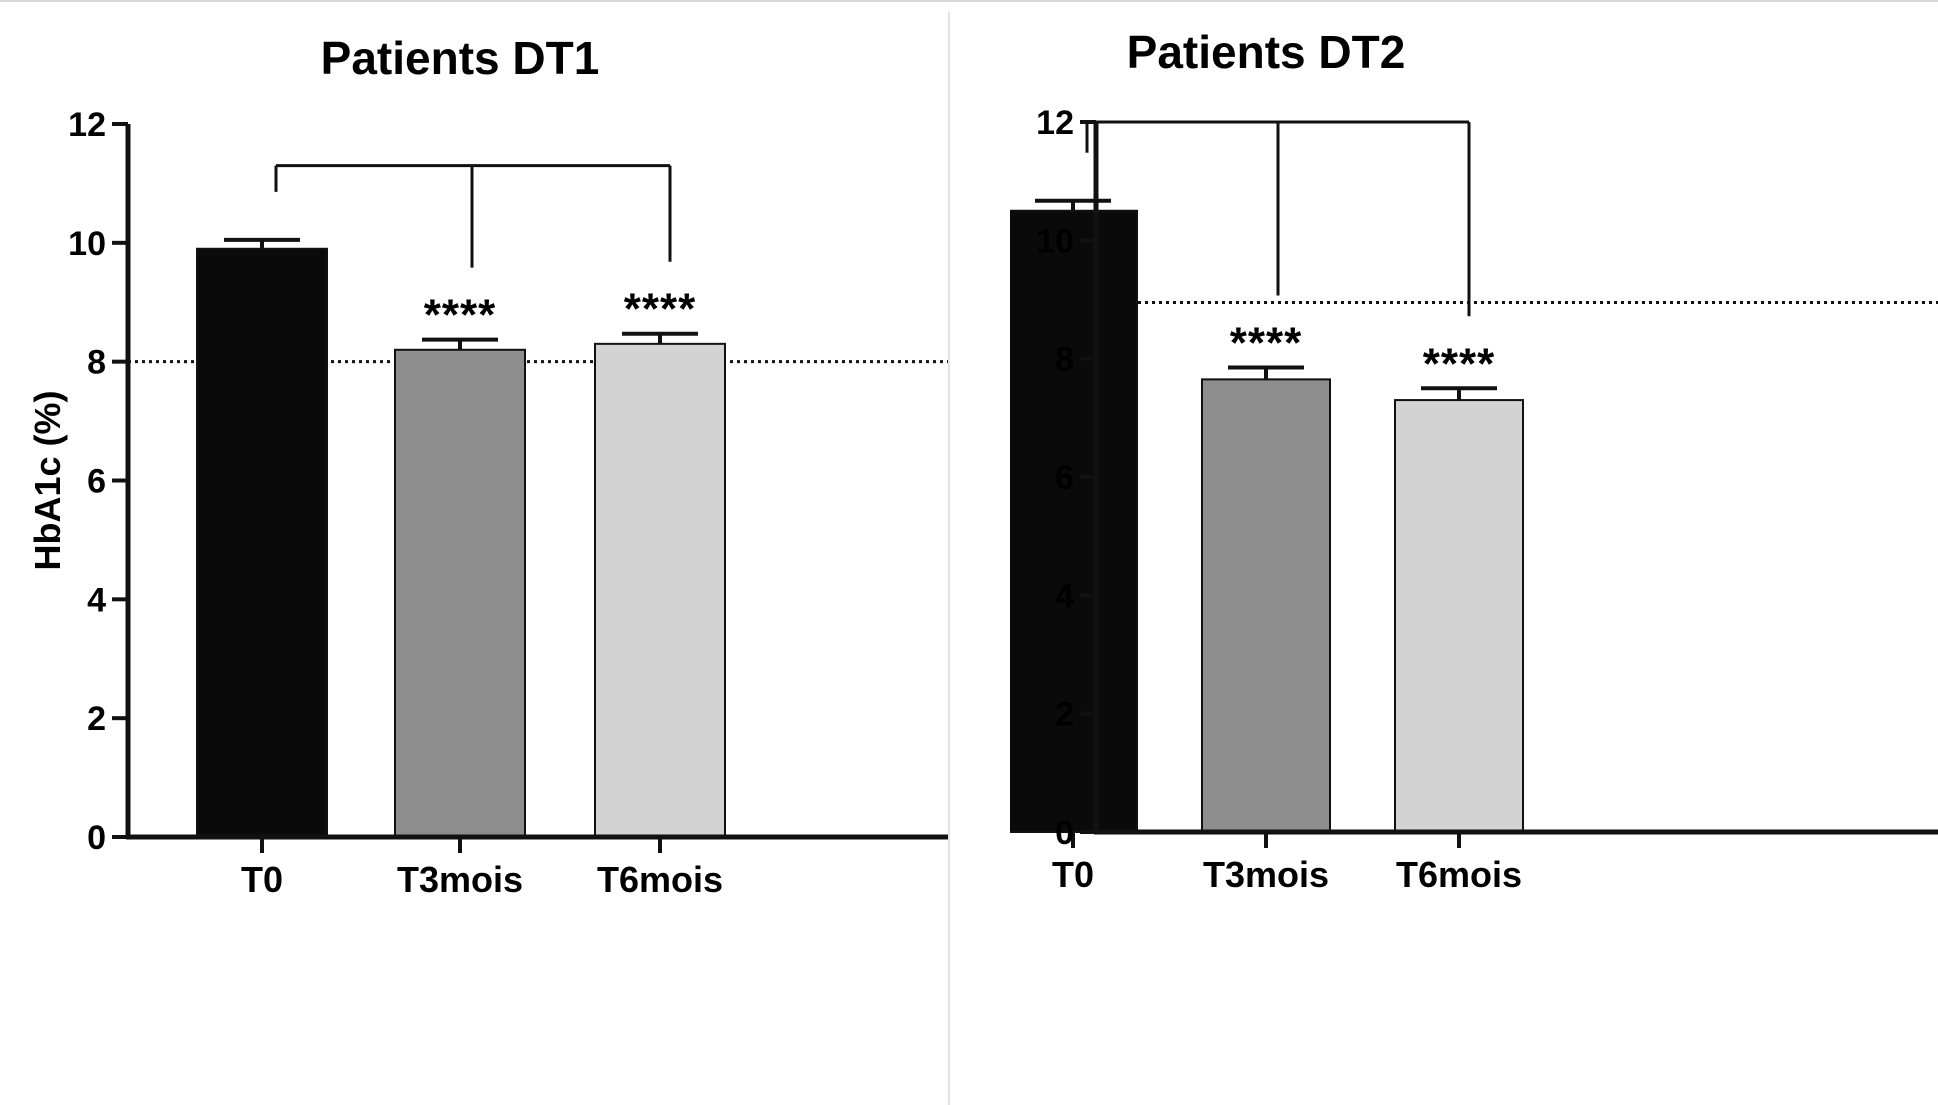 Image resolution: width=1938 pixels, height=1105 pixels. Describe the element at coordinates (1266, 52) in the screenshot. I see `chart-title: Patients DT2` at that location.